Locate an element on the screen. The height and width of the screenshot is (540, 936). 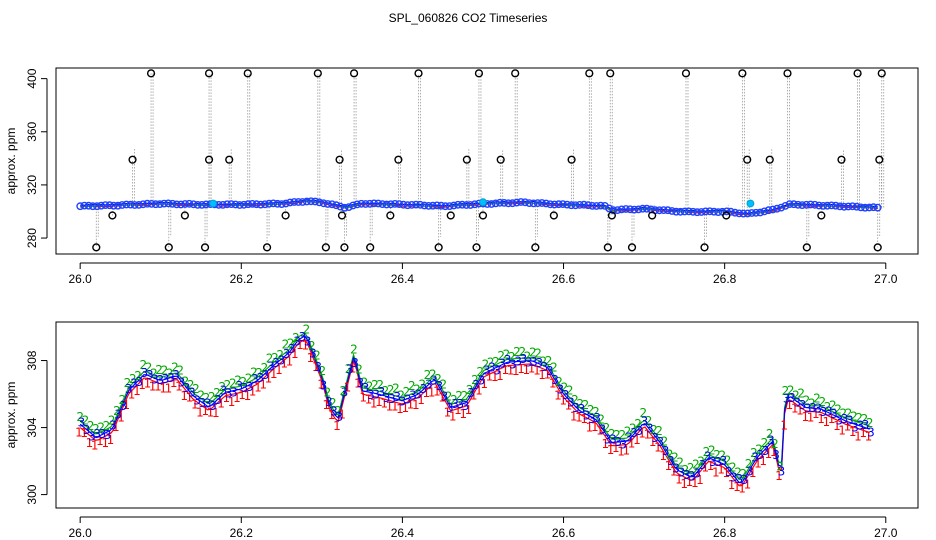
panel-1-y-tick-label: 400 is located at coordinates (32, 78).